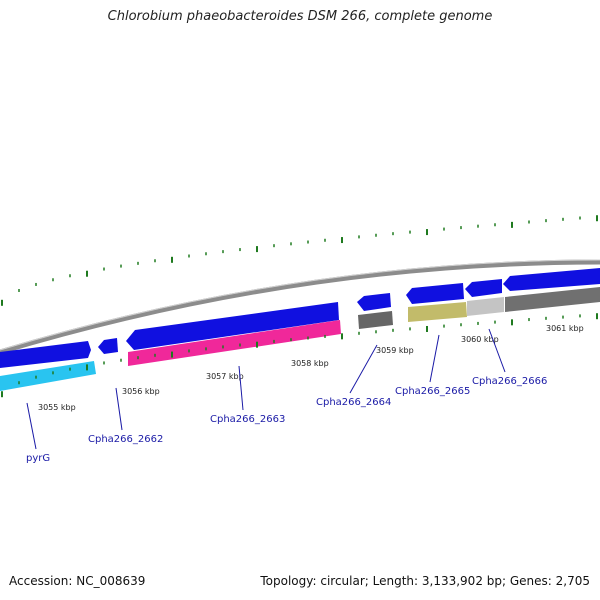 This screenshot has width=600, height=600. I want to click on kbp-label: 3055 kbp, so click(57, 407).